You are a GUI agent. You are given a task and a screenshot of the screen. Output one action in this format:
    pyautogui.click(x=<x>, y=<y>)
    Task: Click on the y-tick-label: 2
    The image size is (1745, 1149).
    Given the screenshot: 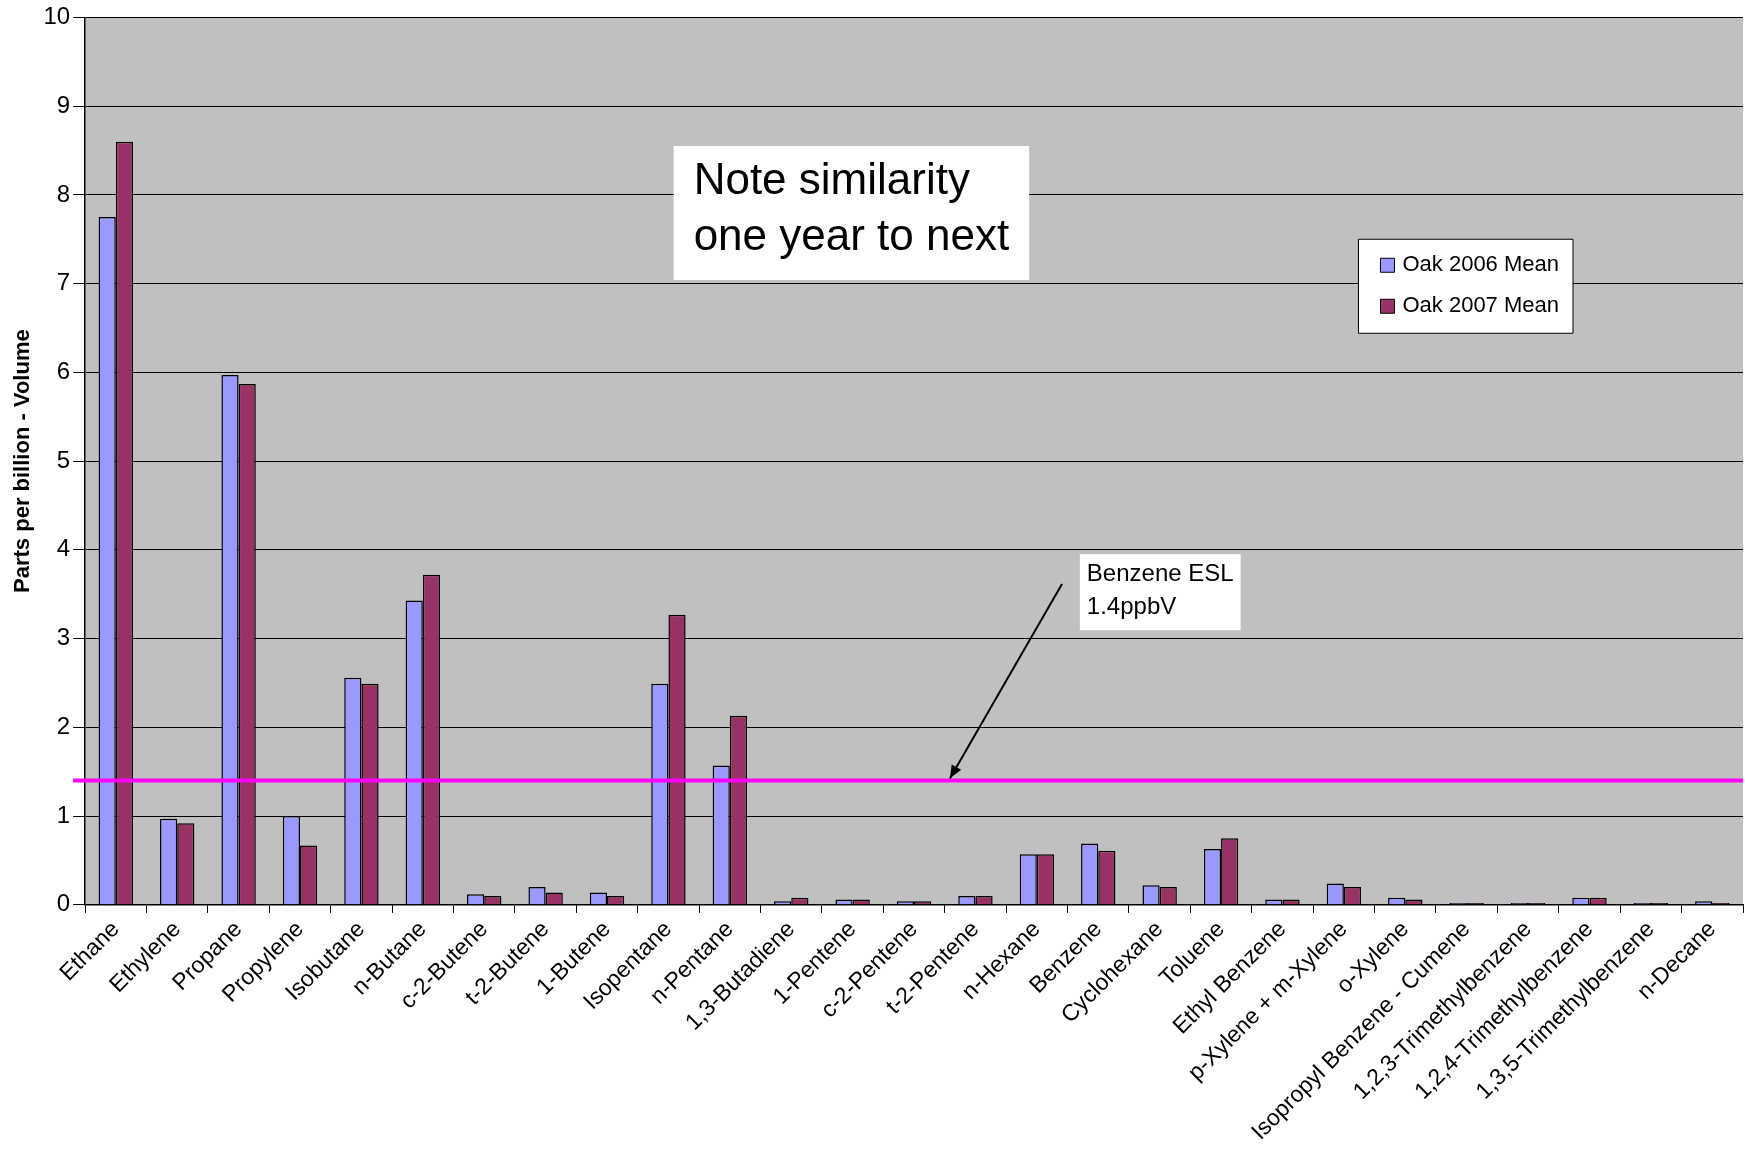 What is the action you would take?
    pyautogui.click(x=63, y=725)
    